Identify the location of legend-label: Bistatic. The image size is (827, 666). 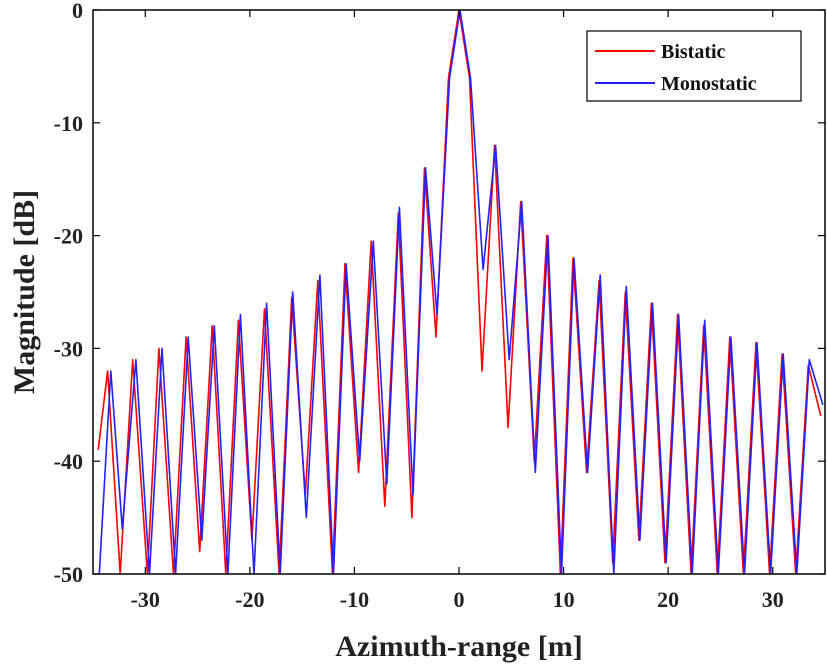
(693, 52).